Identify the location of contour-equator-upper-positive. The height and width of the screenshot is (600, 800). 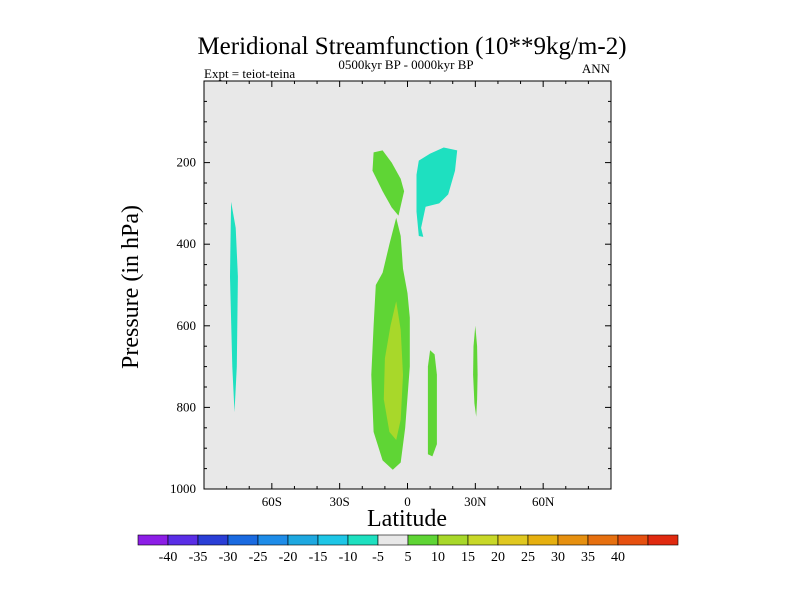
(388, 183).